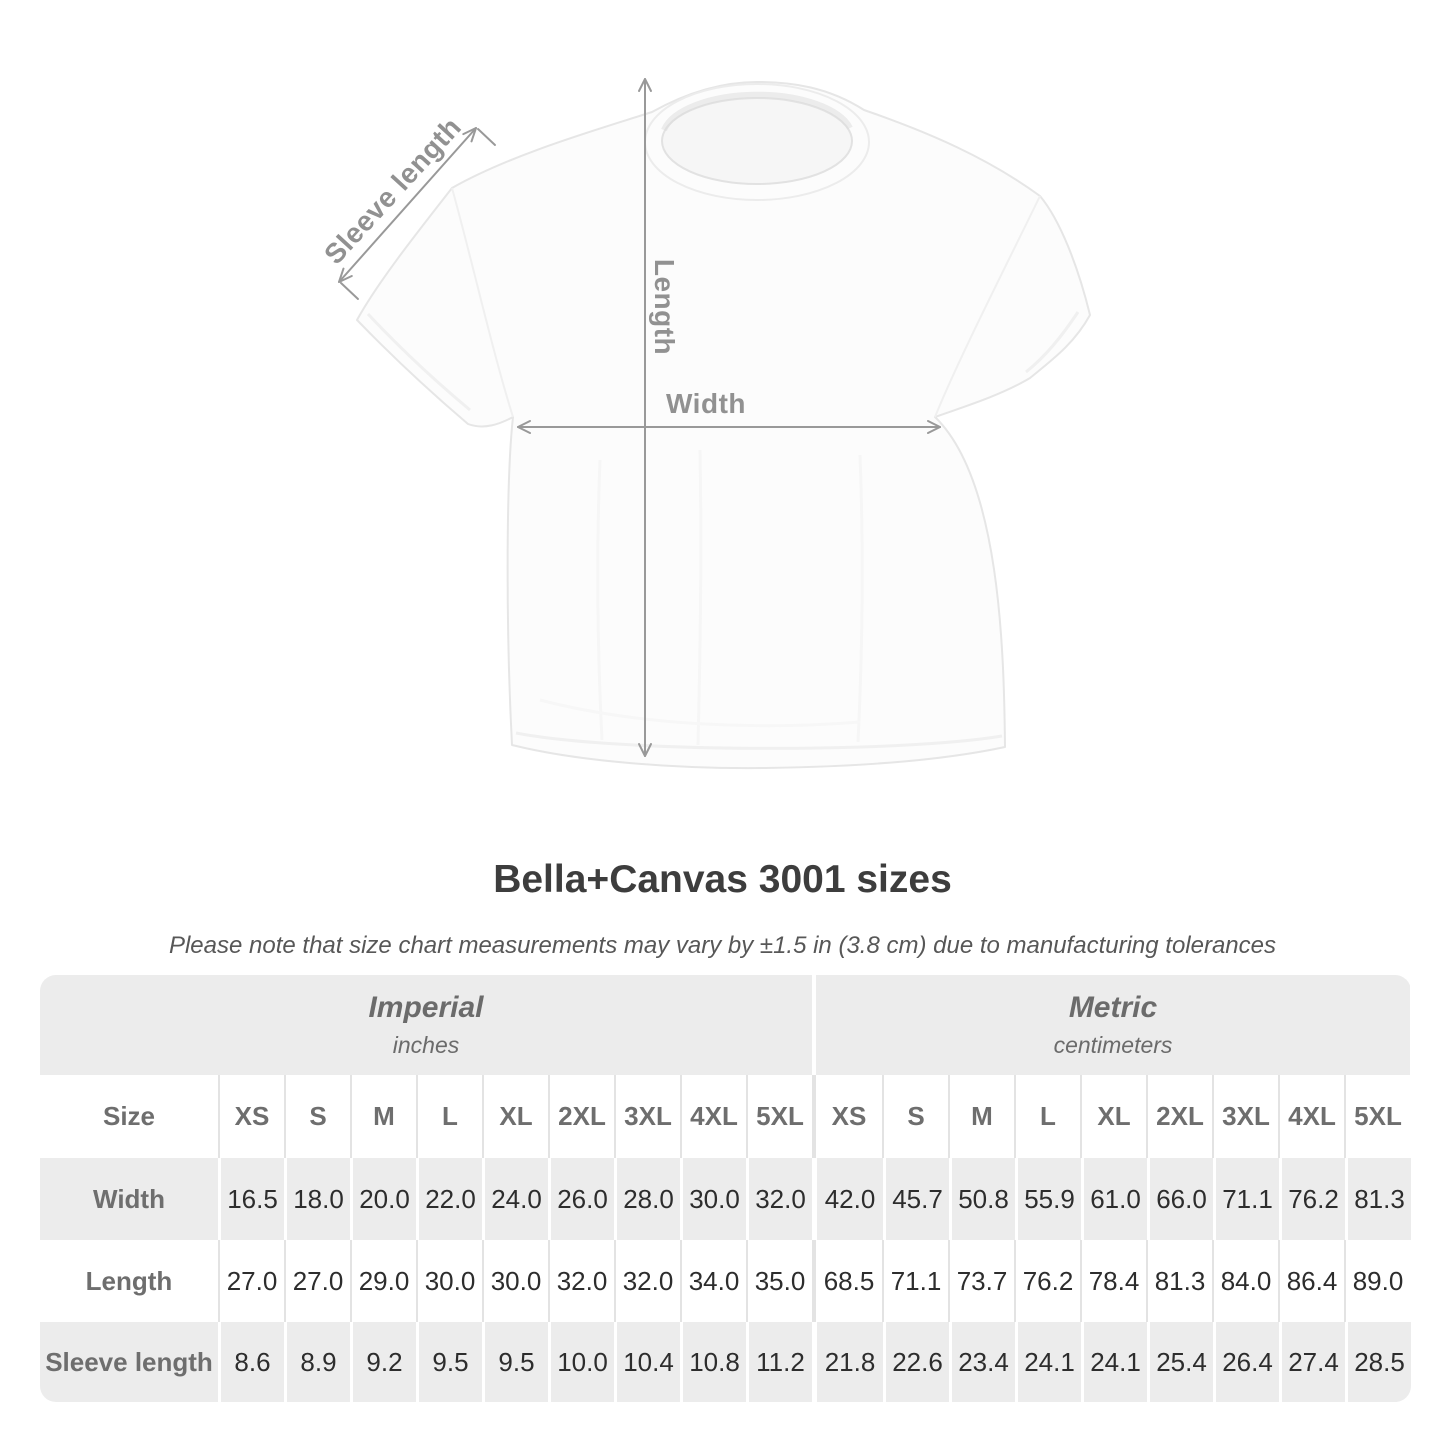 The width and height of the screenshot is (1445, 1445). I want to click on width-value-cell: 22.0, so click(449, 1199).